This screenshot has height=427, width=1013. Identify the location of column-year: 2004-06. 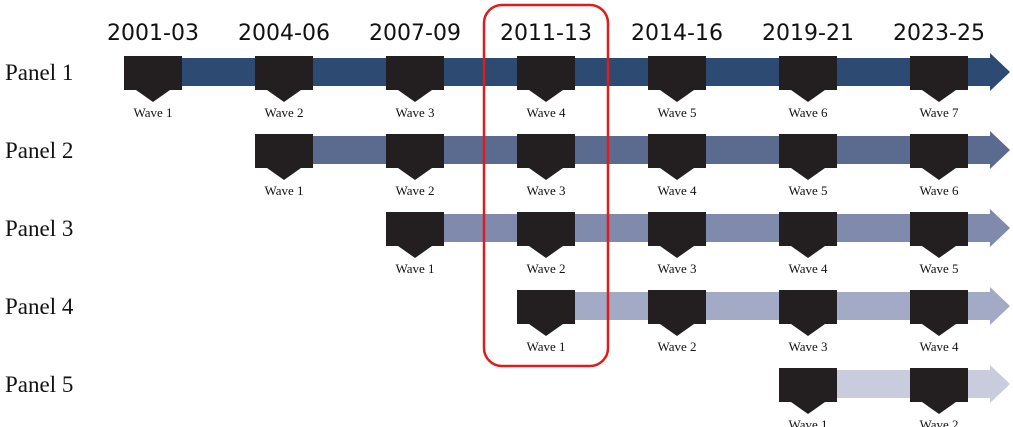
(284, 33).